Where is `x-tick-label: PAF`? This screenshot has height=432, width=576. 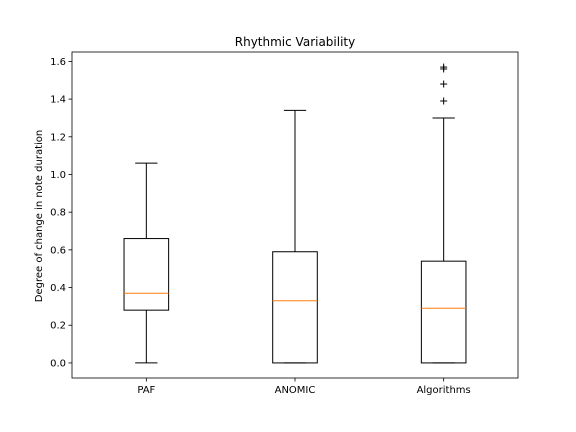
x-tick-label: PAF is located at coordinates (146, 390).